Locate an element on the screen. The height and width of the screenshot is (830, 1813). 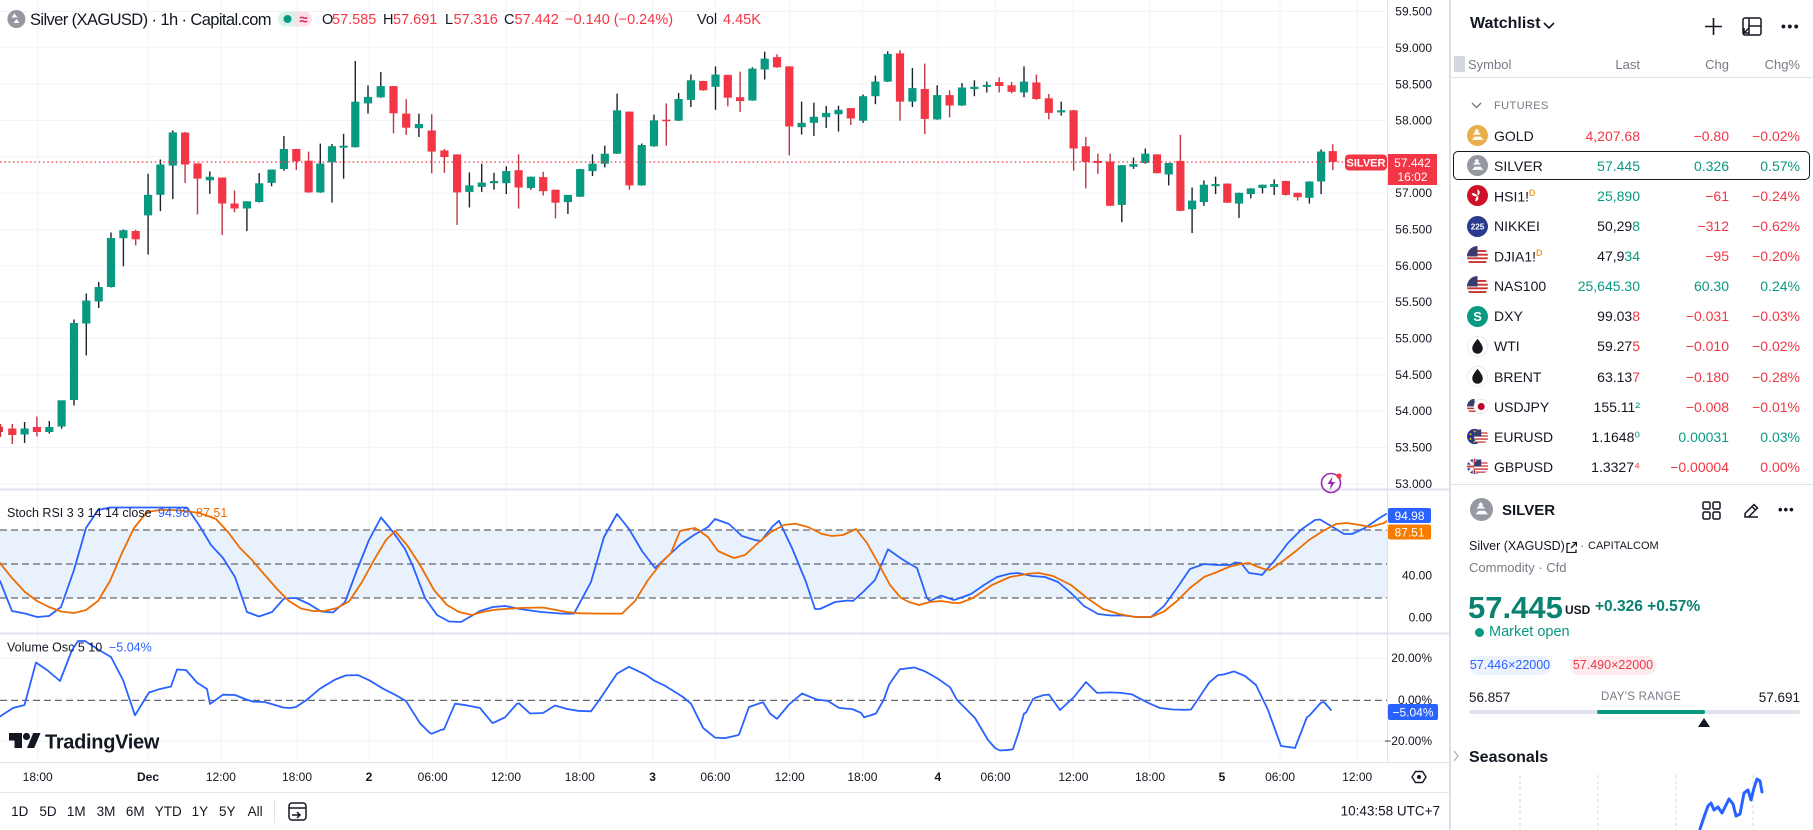
svg-text: Vol is located at coordinates (707, 20).